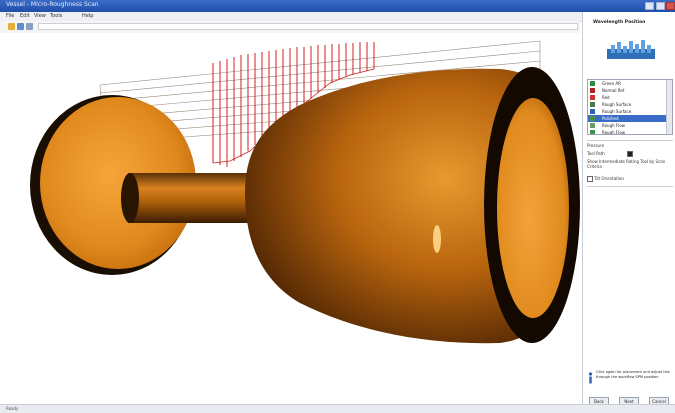  I want to click on tilt-orientation-label: Tilt Orientation, so click(609, 178).